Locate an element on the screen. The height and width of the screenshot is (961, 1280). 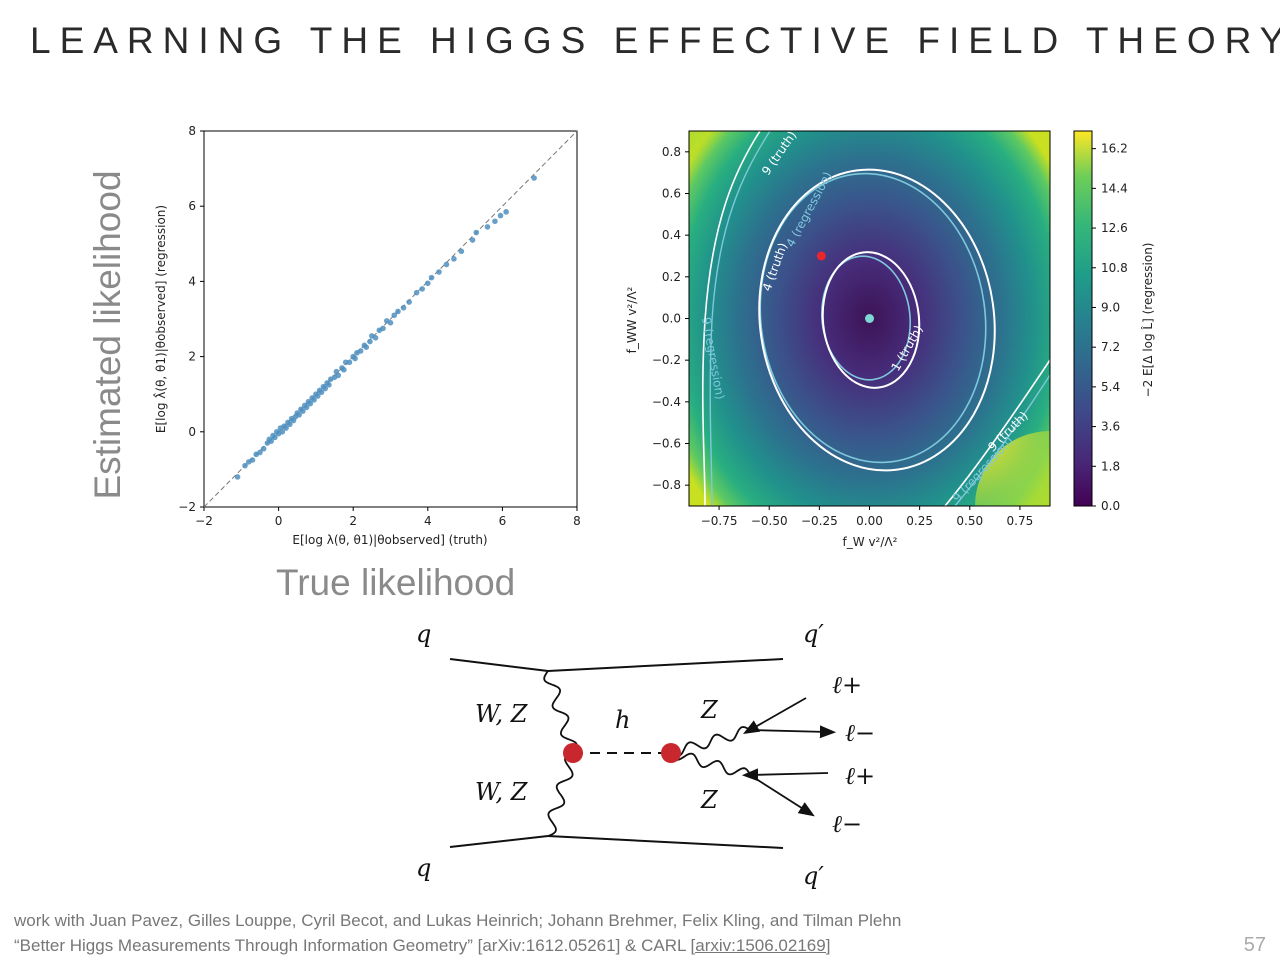
heatmap-x-tick-label: 0.00 is located at coordinates (869, 521).